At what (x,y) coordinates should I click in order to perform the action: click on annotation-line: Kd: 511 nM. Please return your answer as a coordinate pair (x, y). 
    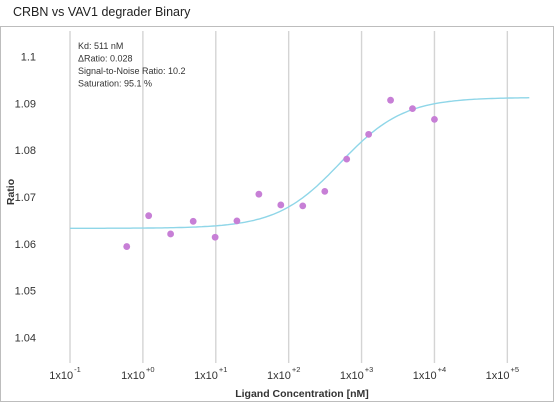
    Looking at the image, I should click on (100, 46).